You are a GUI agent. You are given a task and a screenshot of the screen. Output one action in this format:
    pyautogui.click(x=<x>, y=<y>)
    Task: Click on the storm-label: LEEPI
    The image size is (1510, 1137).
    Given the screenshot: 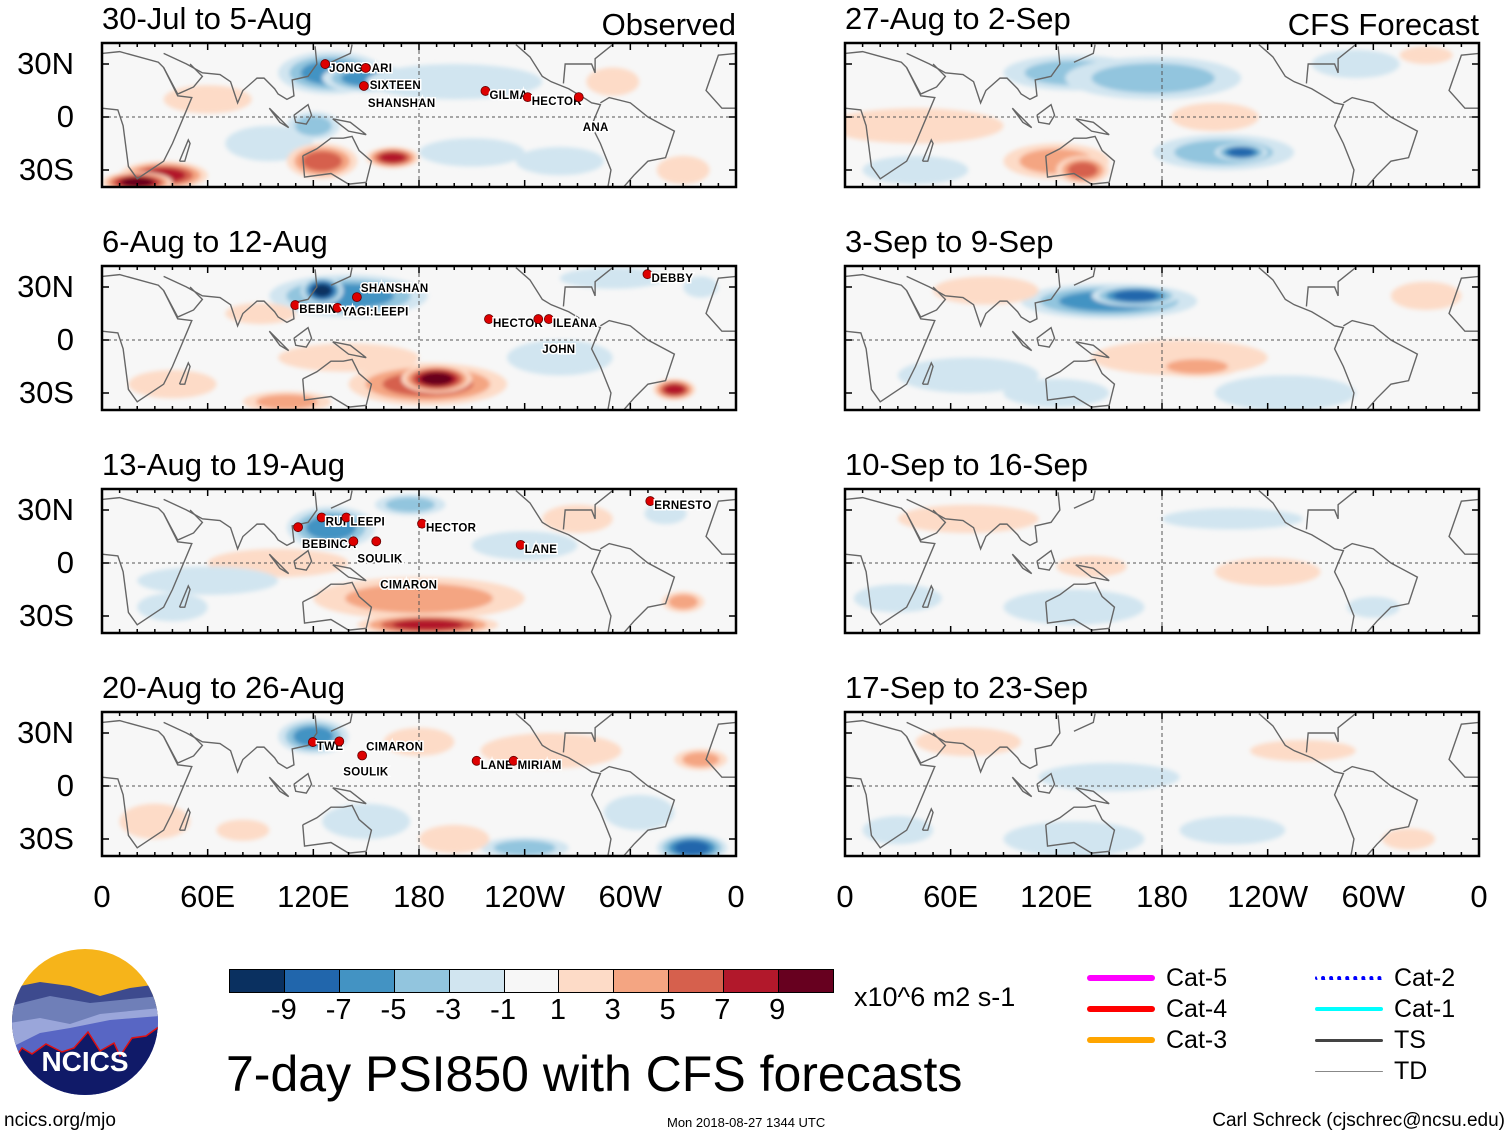 What is the action you would take?
    pyautogui.click(x=367, y=522)
    